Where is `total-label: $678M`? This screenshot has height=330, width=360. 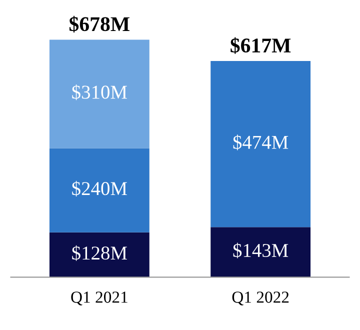 total-label: $678M is located at coordinates (100, 24).